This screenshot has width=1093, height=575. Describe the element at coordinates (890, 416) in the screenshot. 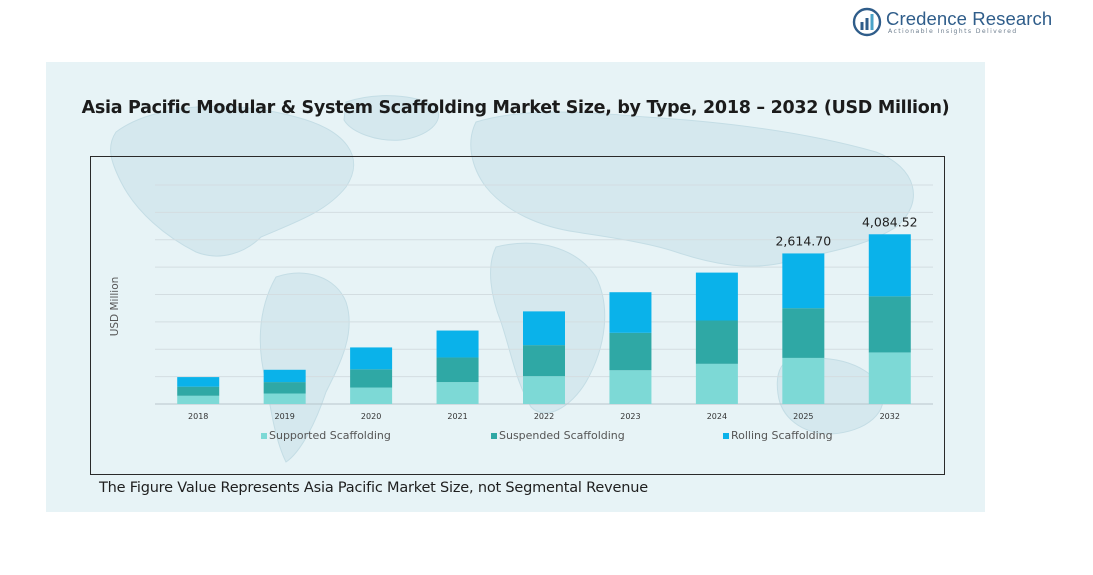

I see `x-tick-label: 2032` at that location.